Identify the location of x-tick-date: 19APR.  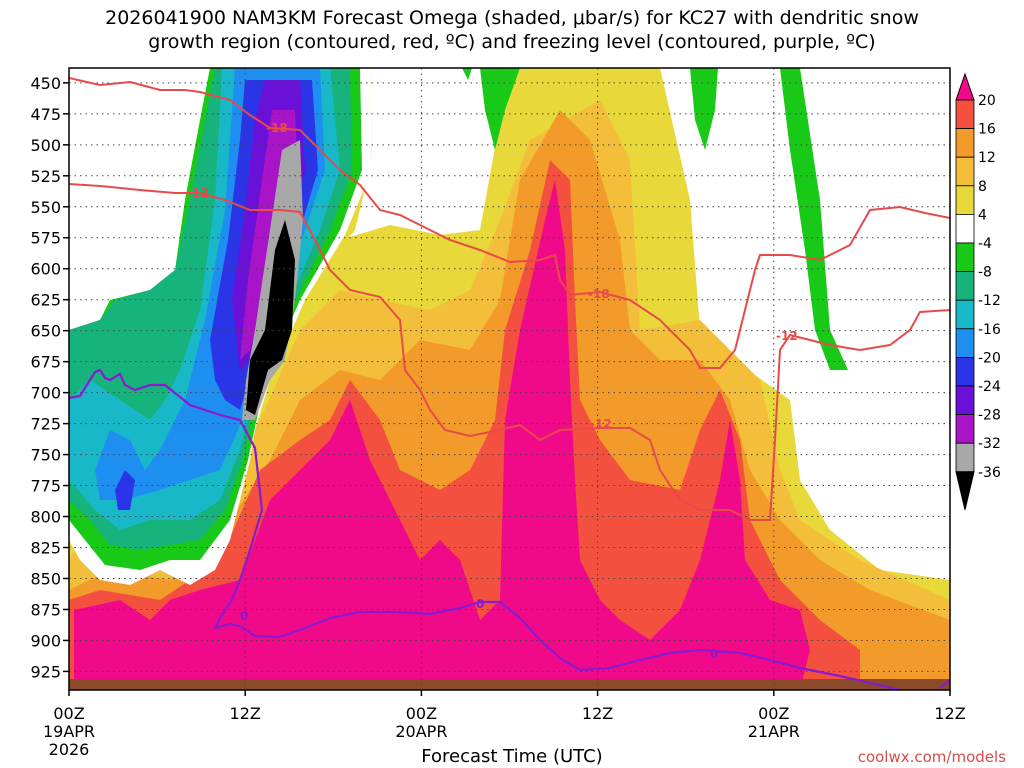
(69, 731).